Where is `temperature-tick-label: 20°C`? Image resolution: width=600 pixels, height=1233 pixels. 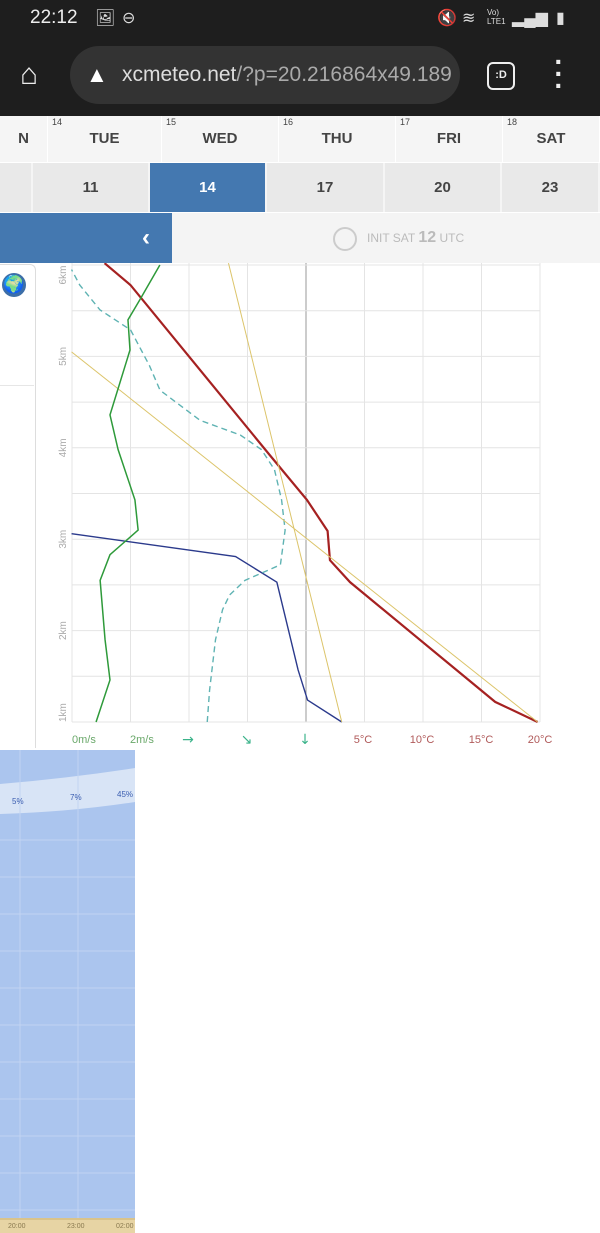 temperature-tick-label: 20°C is located at coordinates (540, 740).